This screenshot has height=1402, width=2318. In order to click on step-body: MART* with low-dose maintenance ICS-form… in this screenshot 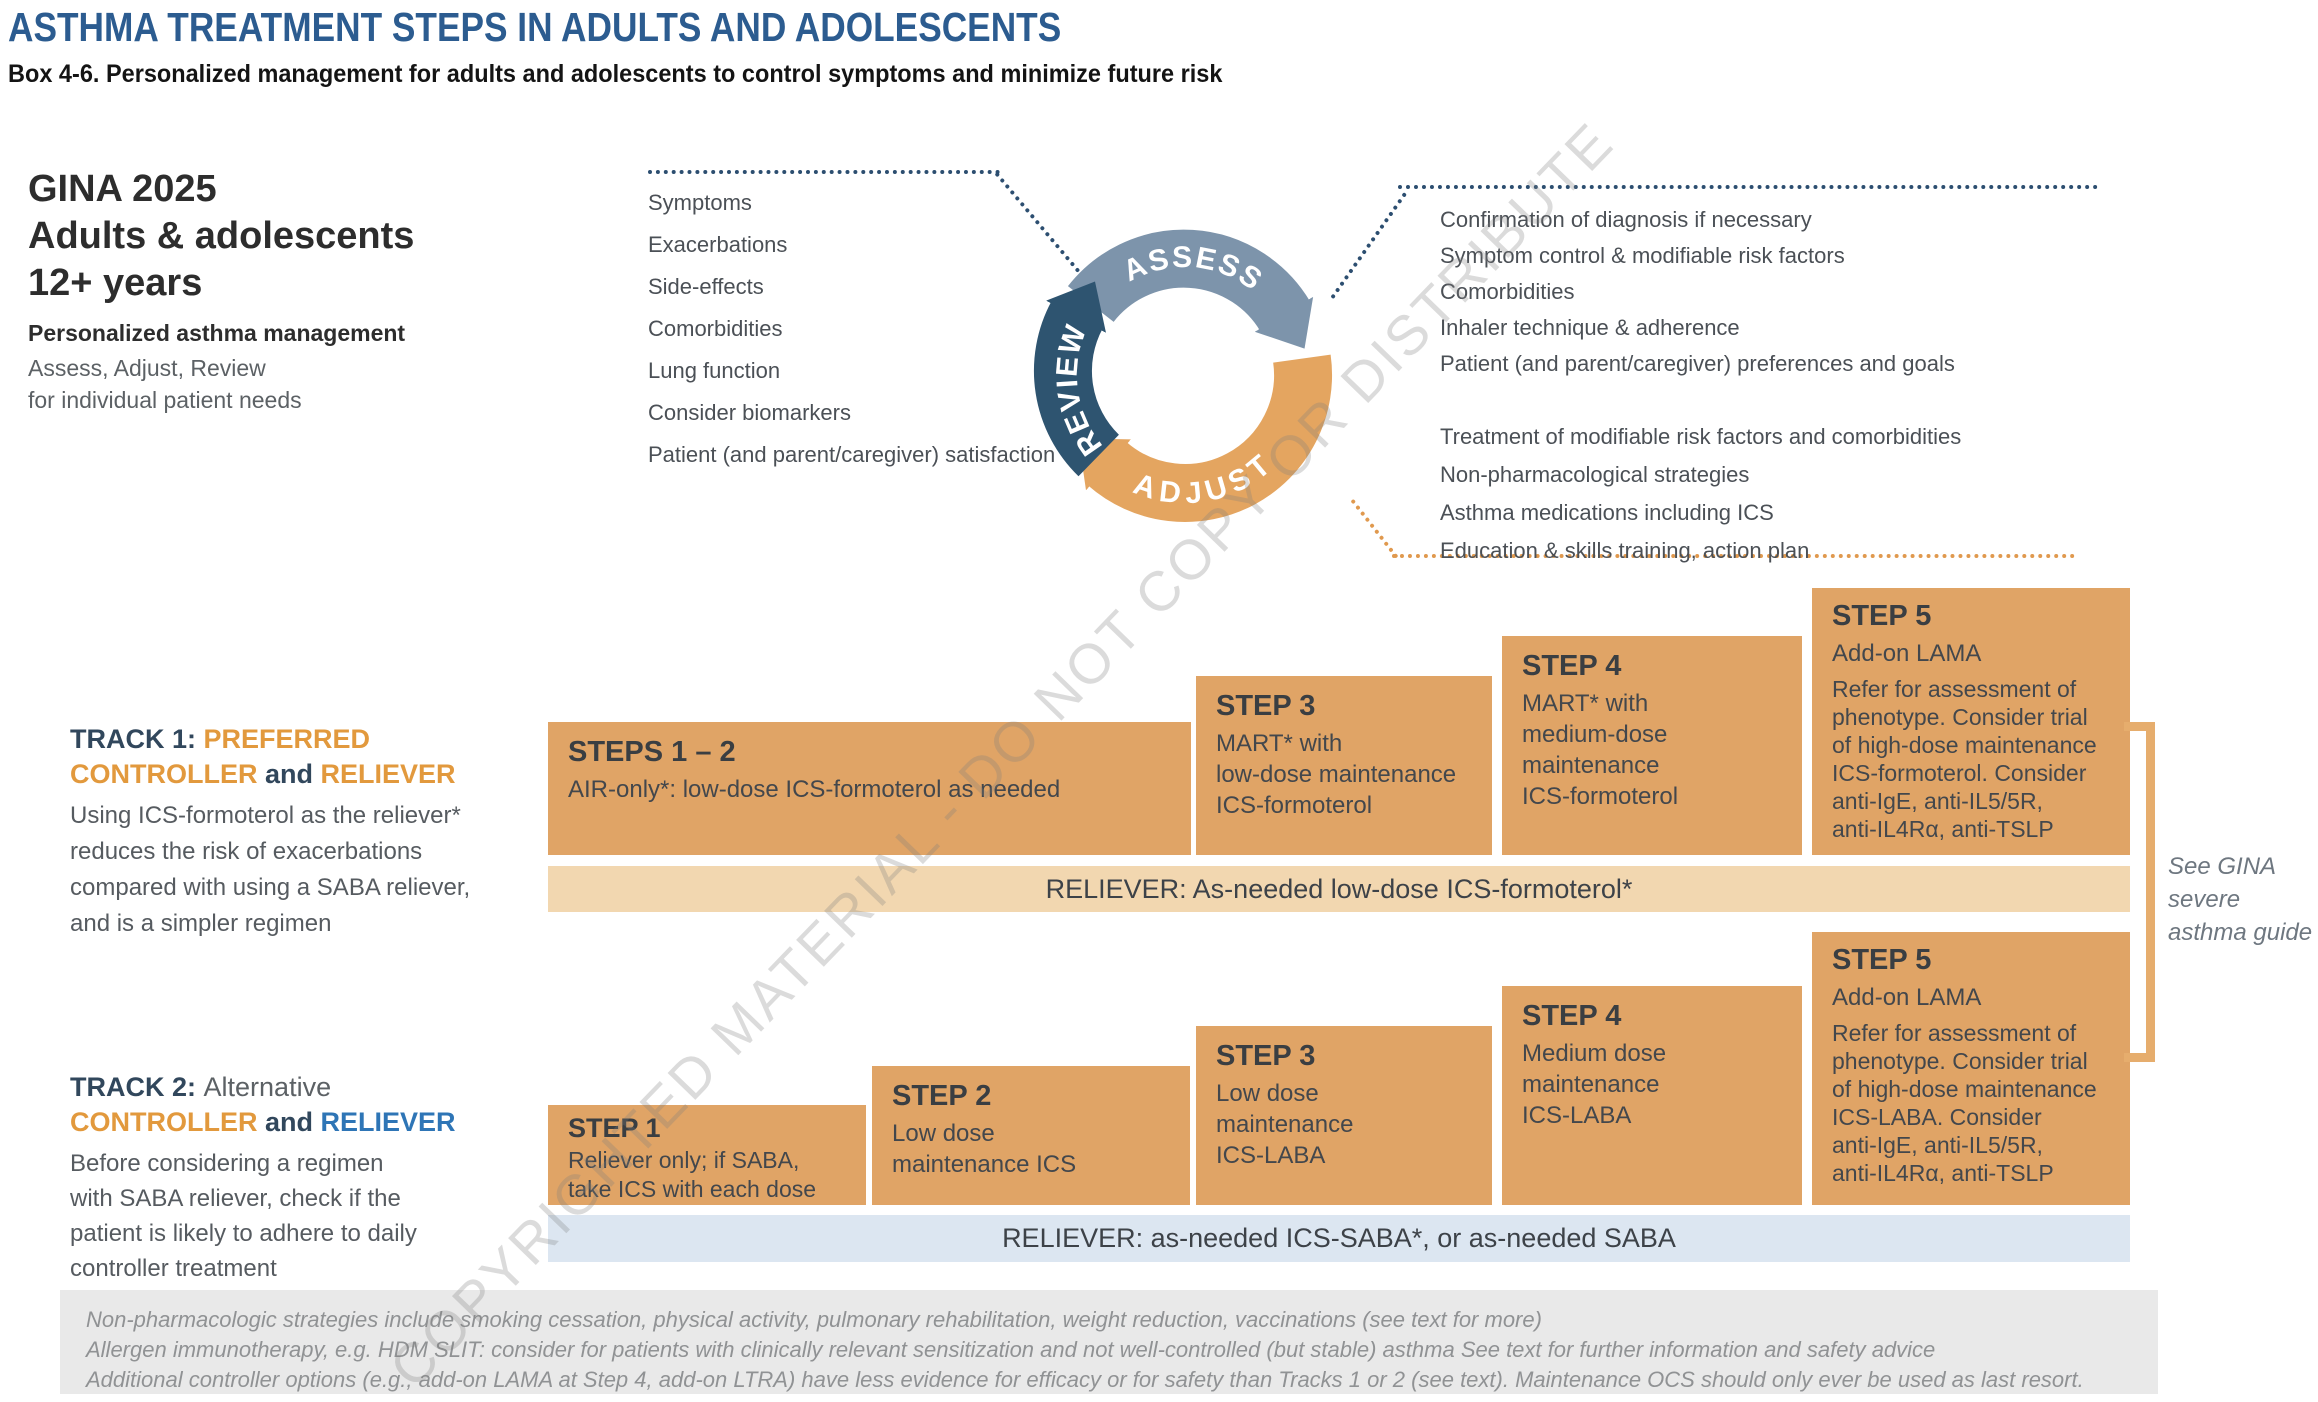, I will do `click(1336, 774)`.